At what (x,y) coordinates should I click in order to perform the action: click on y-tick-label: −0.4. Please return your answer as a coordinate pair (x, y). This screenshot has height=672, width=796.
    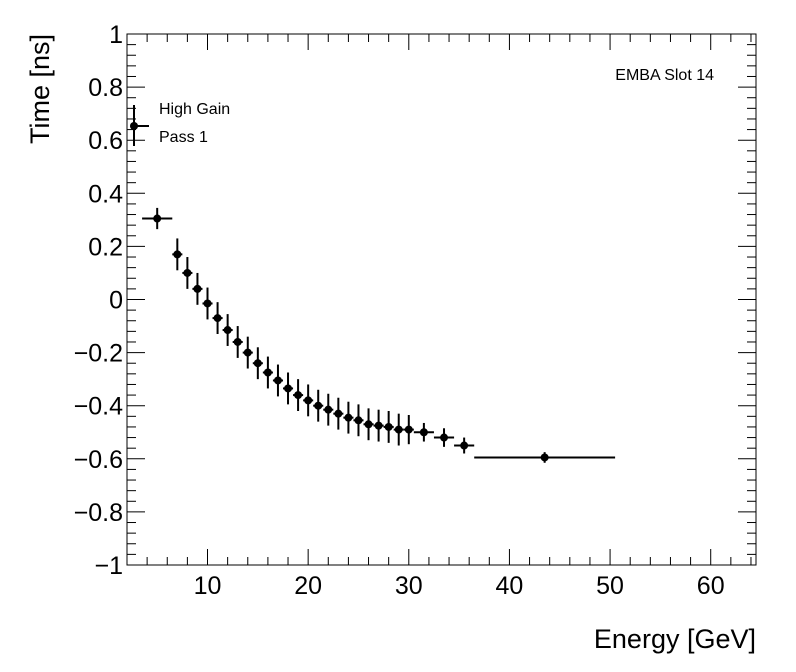
    Looking at the image, I should click on (98, 407).